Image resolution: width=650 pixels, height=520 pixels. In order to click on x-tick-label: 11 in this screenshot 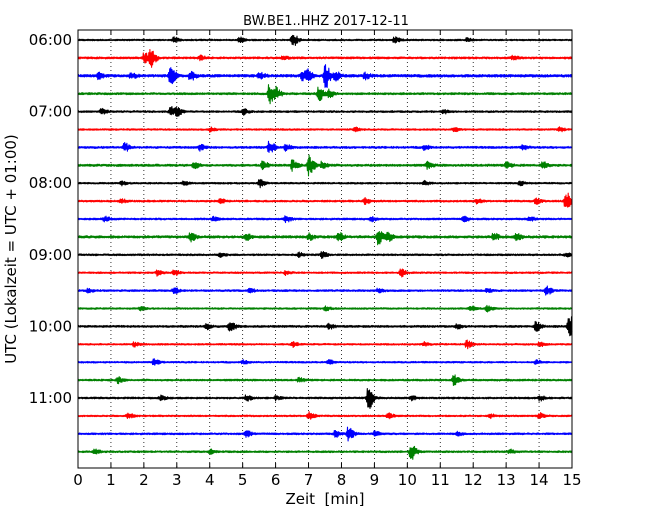, I will do `click(440, 480)`.